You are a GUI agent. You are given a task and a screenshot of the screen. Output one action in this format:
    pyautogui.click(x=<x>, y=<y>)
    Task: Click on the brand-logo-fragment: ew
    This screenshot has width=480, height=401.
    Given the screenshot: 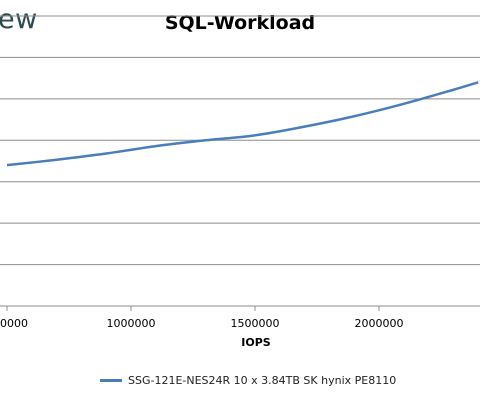 What is the action you would take?
    pyautogui.click(x=19, y=19)
    